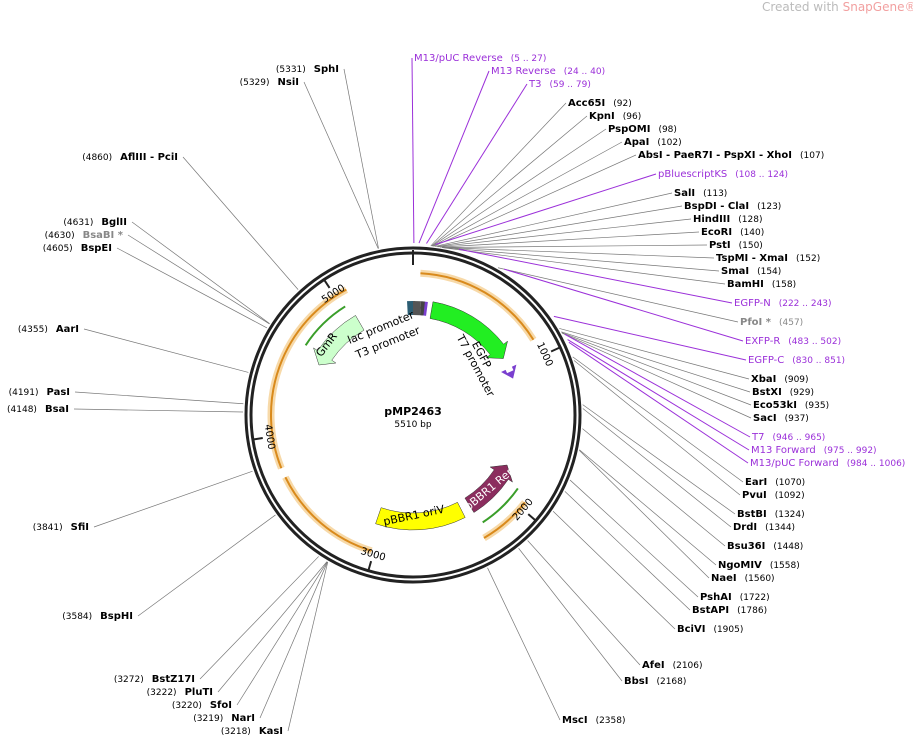 The height and width of the screenshot is (741, 913). I want to click on site-position: (107), so click(812, 156).